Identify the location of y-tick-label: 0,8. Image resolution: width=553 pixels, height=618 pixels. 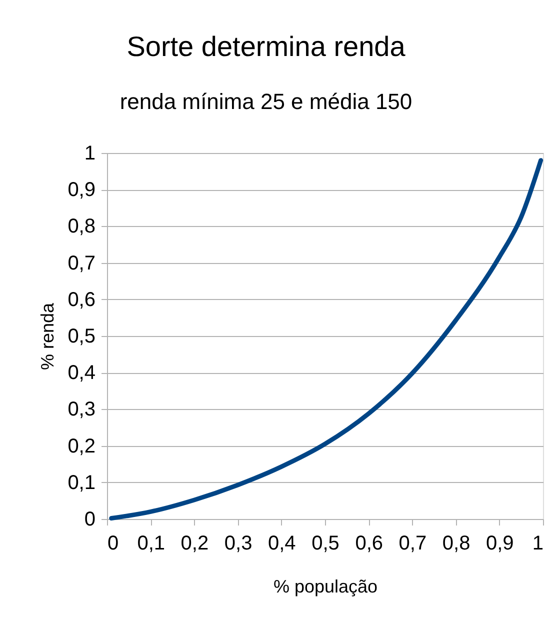
(82, 227).